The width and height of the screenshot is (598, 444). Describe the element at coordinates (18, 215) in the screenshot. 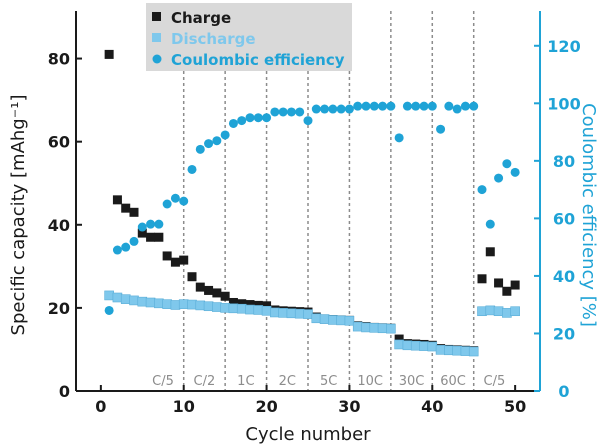

I see `y-axis-label: Specific capacity [mAhg⁻¹]` at that location.